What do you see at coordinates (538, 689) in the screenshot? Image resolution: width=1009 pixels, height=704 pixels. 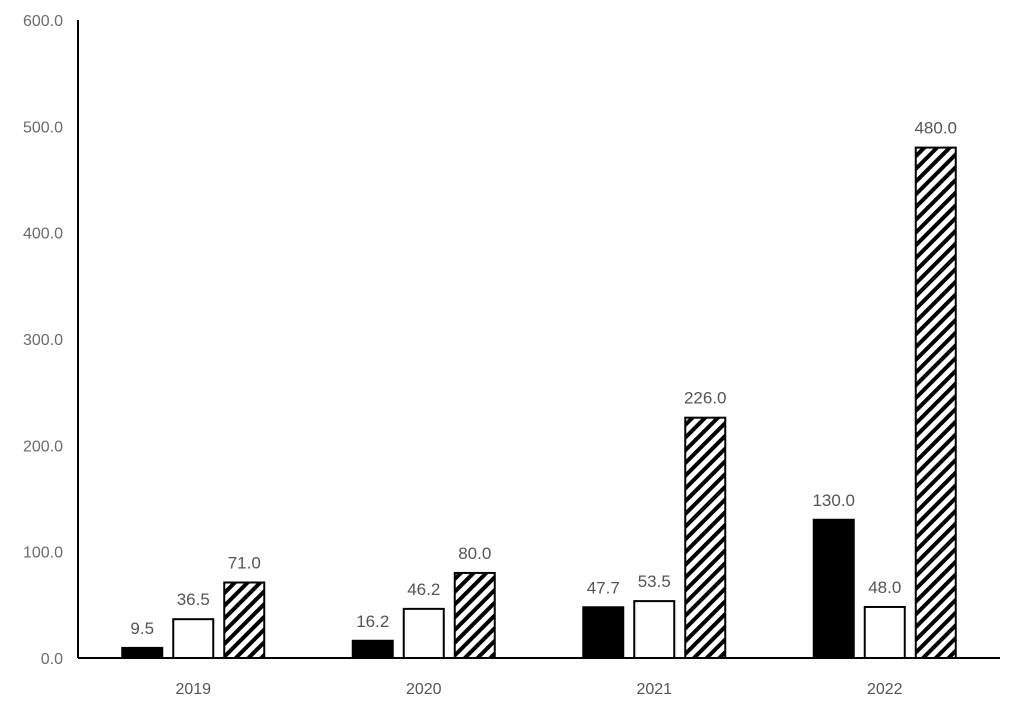 I see `x-axis-category-labels: 2019 2020 2021 2022` at bounding box center [538, 689].